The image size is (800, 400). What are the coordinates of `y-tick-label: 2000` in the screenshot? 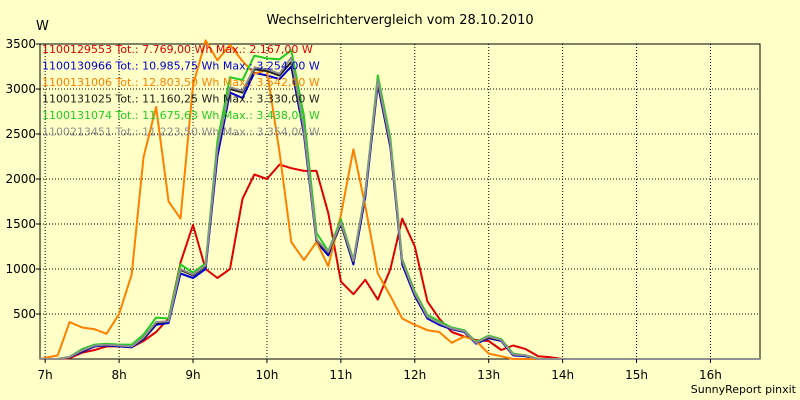 It's located at (20, 179).